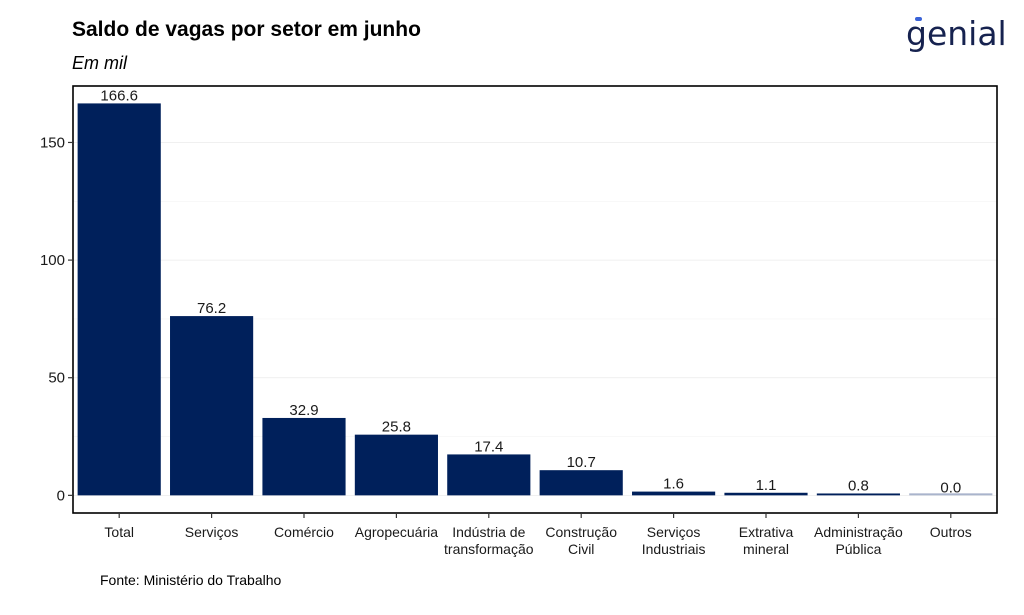 This screenshot has width=1024, height=615. Describe the element at coordinates (119, 532) in the screenshot. I see `x-tick-label: Total` at that location.